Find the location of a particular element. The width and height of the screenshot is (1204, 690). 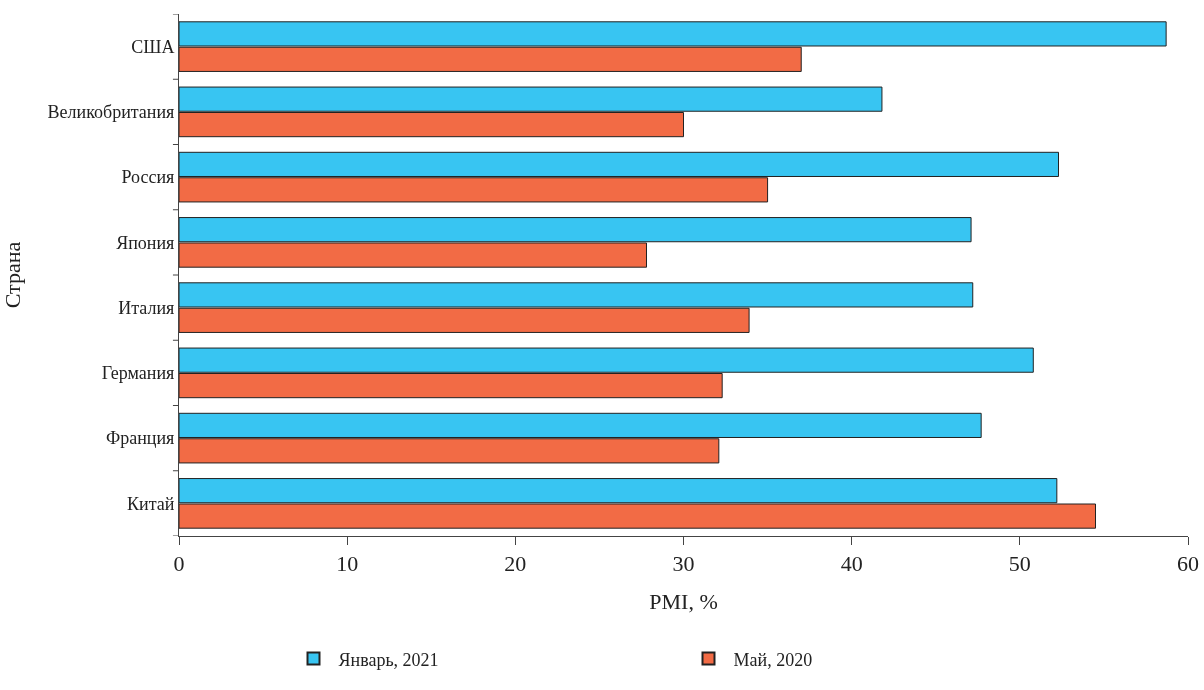

x-tick-label: 30 is located at coordinates (683, 564).